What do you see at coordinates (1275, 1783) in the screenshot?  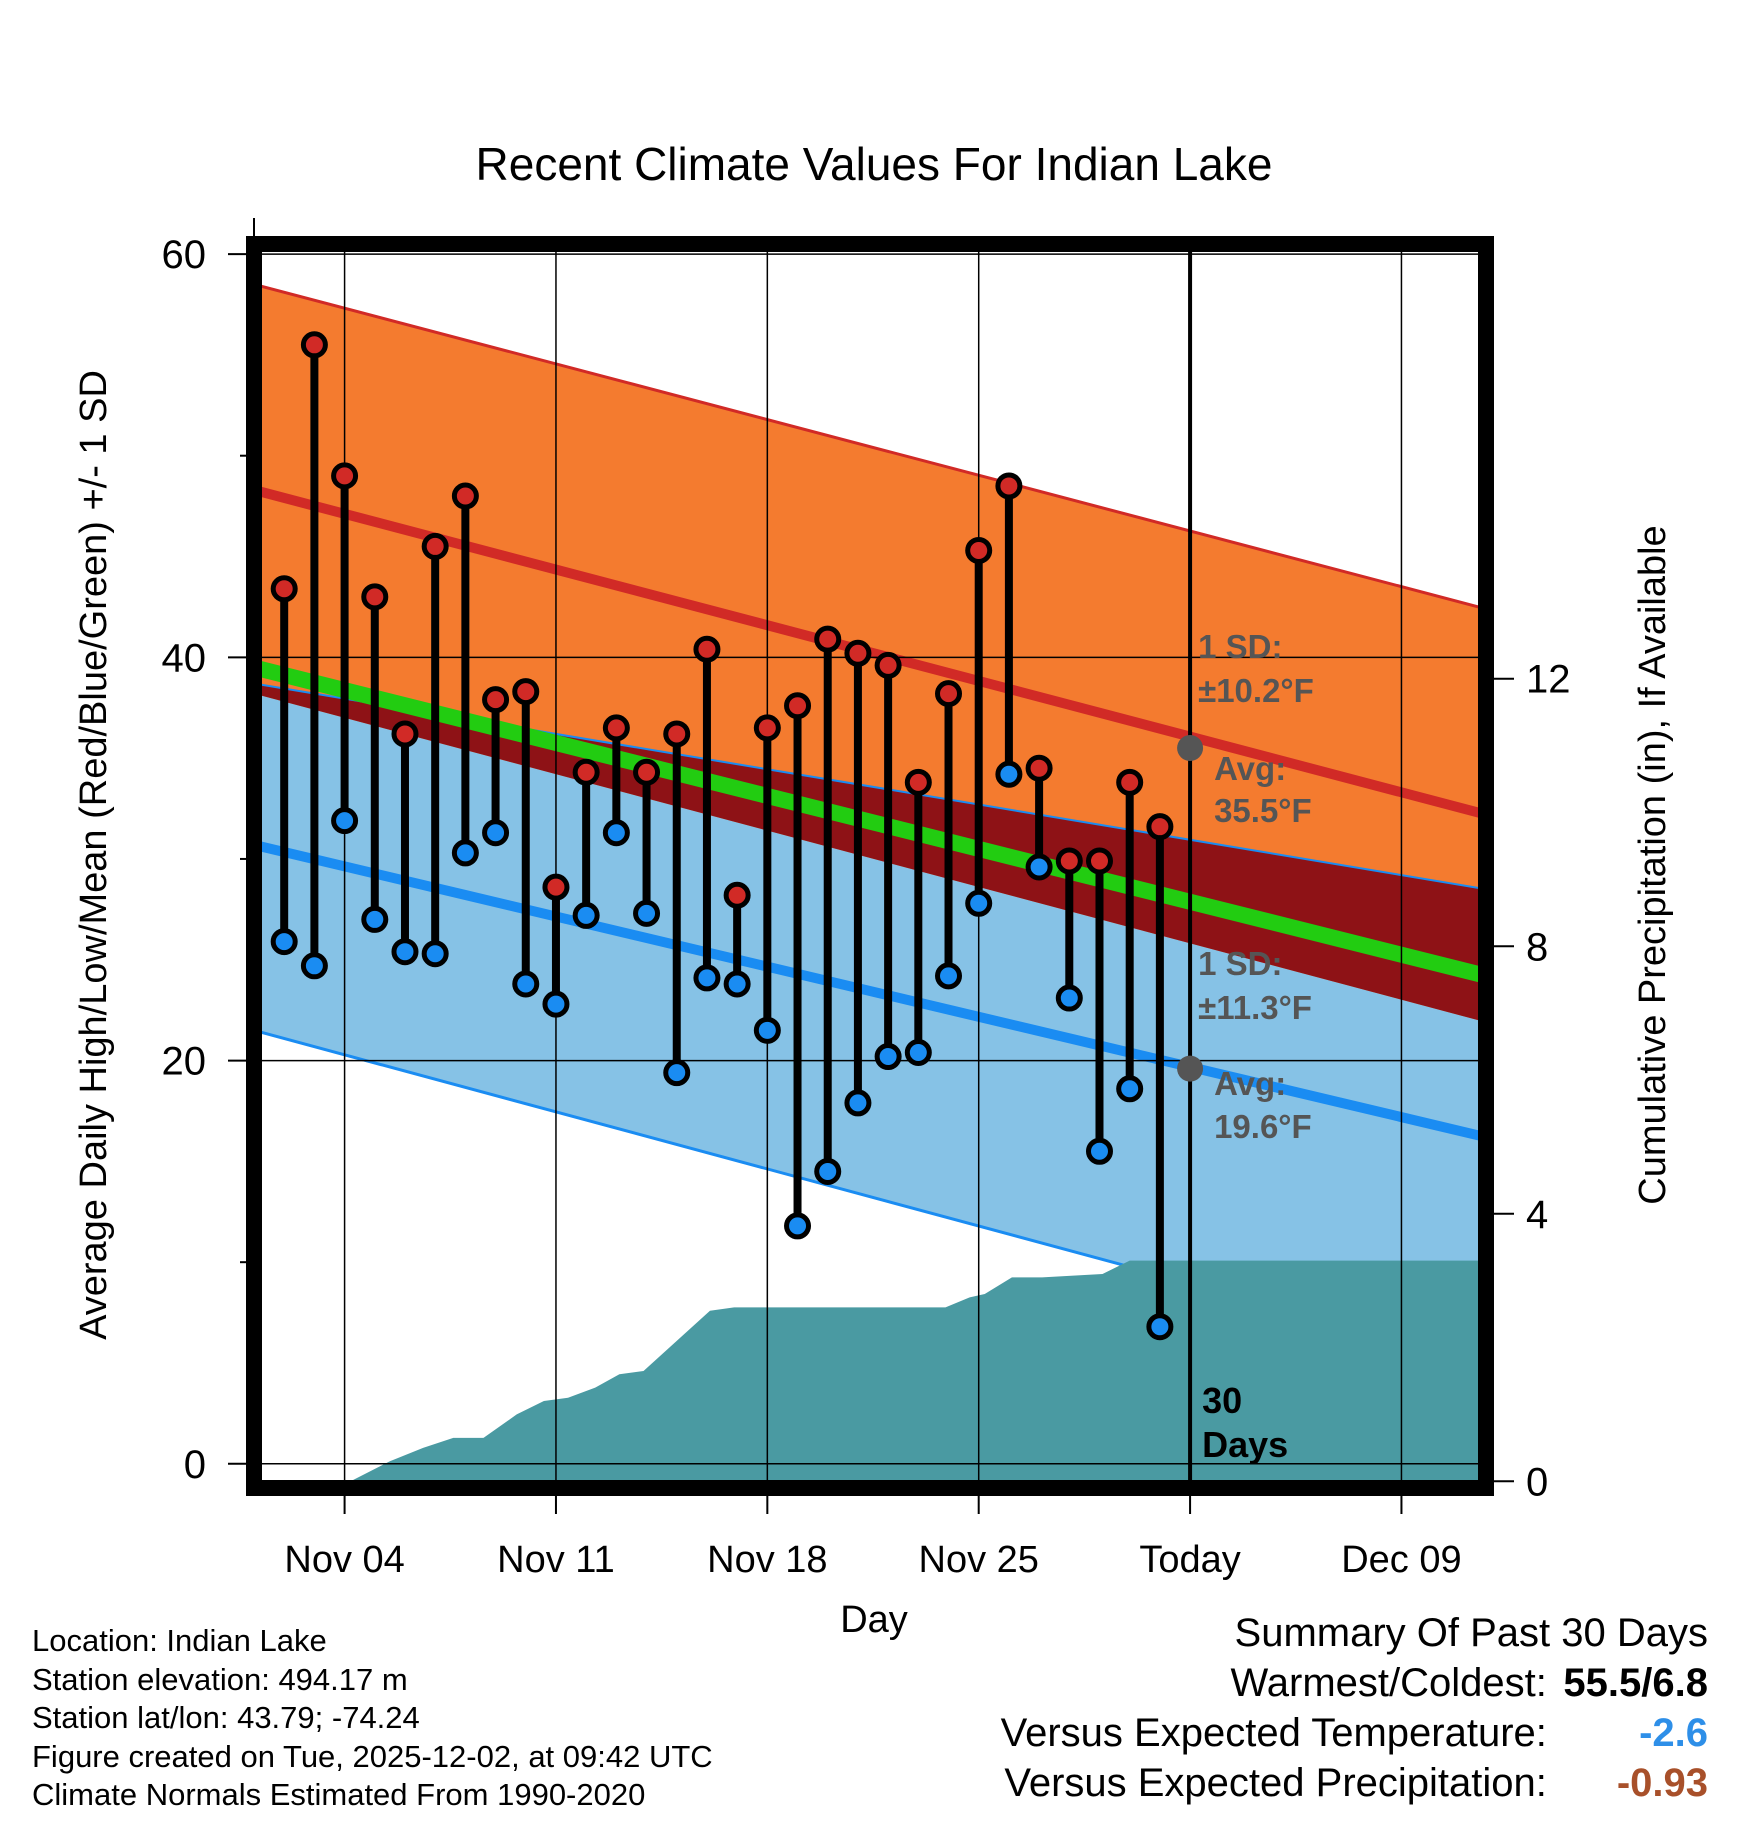 I see `precip-departure-label: Versus Expected Precipitation:` at bounding box center [1275, 1783].